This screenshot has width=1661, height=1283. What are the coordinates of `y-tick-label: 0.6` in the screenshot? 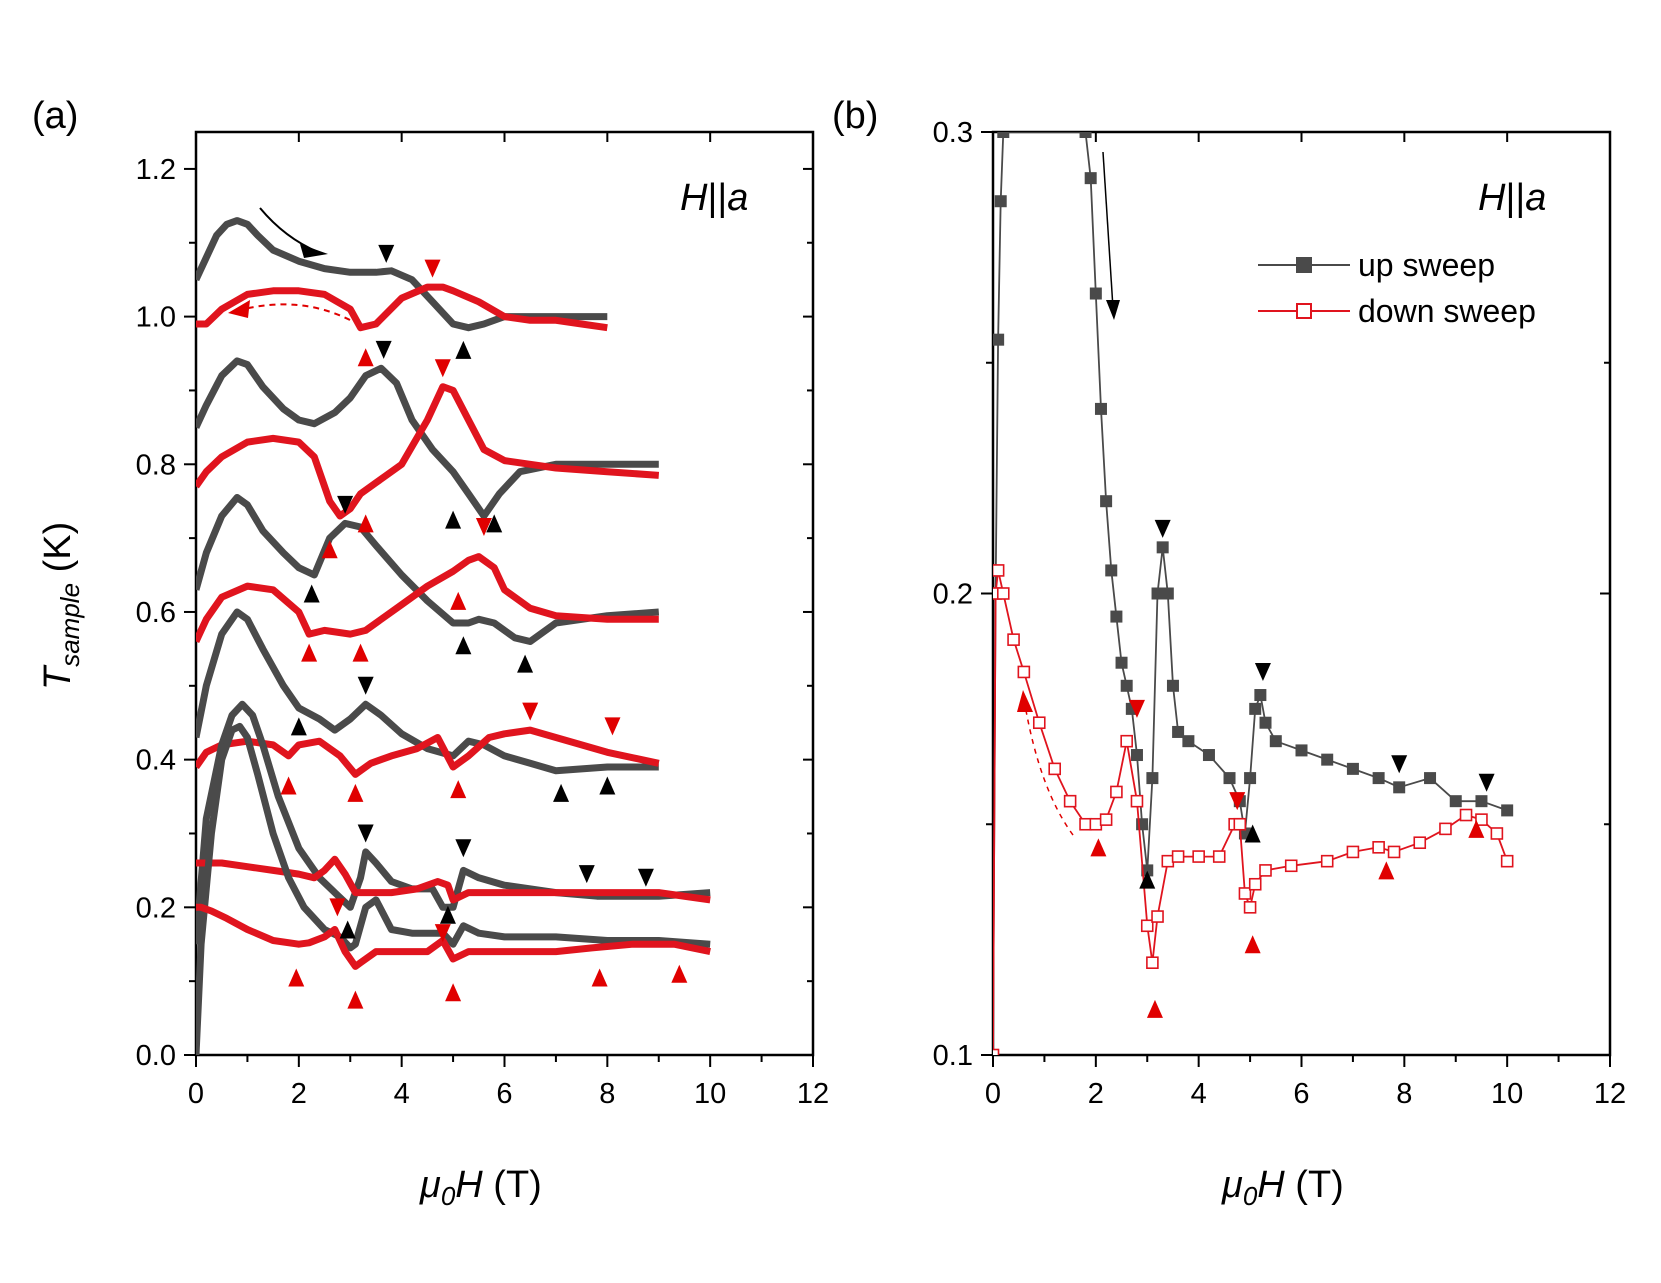 It's located at (156, 613).